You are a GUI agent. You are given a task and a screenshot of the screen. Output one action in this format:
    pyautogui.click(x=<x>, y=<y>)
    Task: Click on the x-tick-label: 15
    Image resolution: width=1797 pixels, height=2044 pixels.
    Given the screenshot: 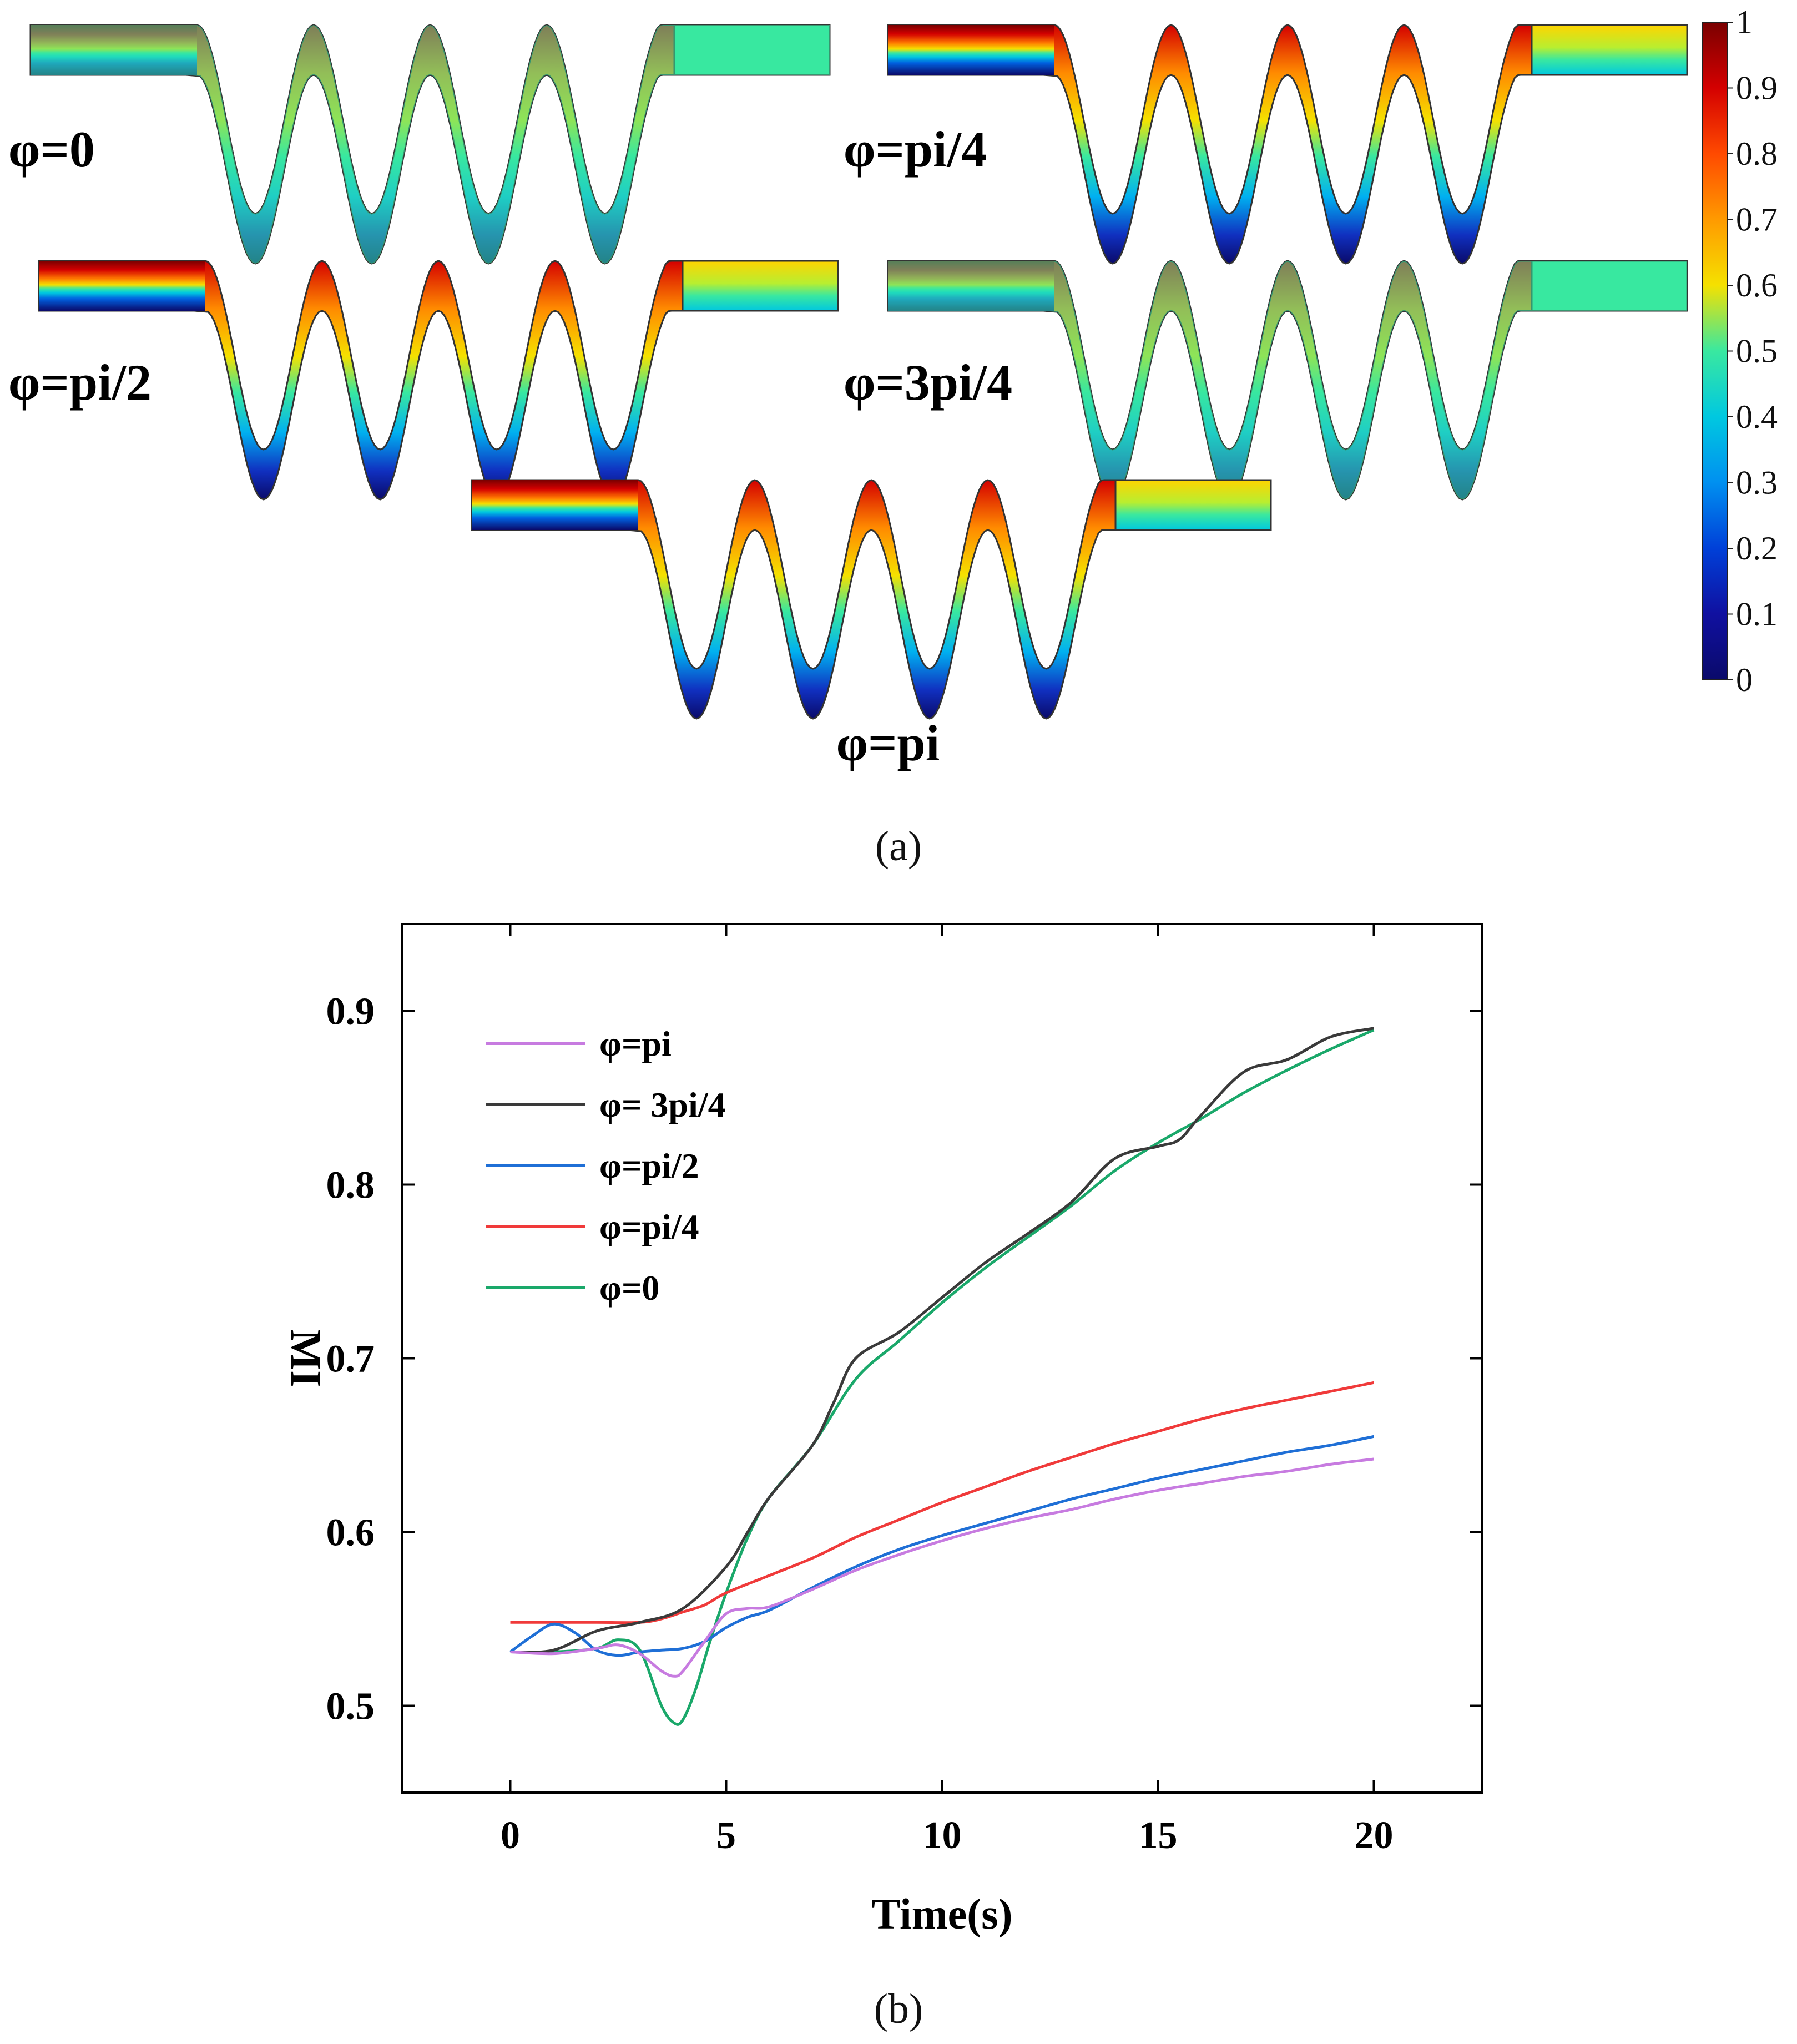 What is the action you would take?
    pyautogui.click(x=1159, y=1836)
    